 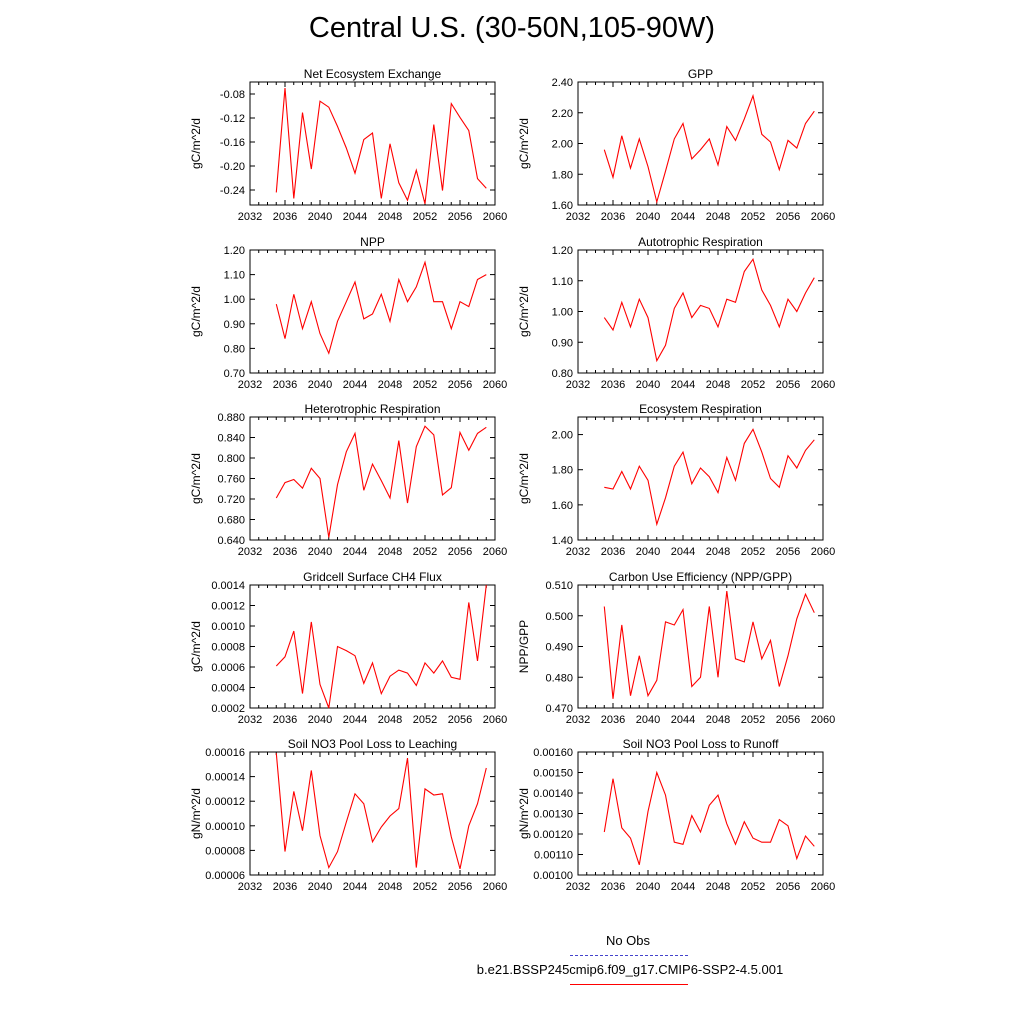 What do you see at coordinates (225, 753) in the screenshot?
I see `y-tick-label: 0.00016` at bounding box center [225, 753].